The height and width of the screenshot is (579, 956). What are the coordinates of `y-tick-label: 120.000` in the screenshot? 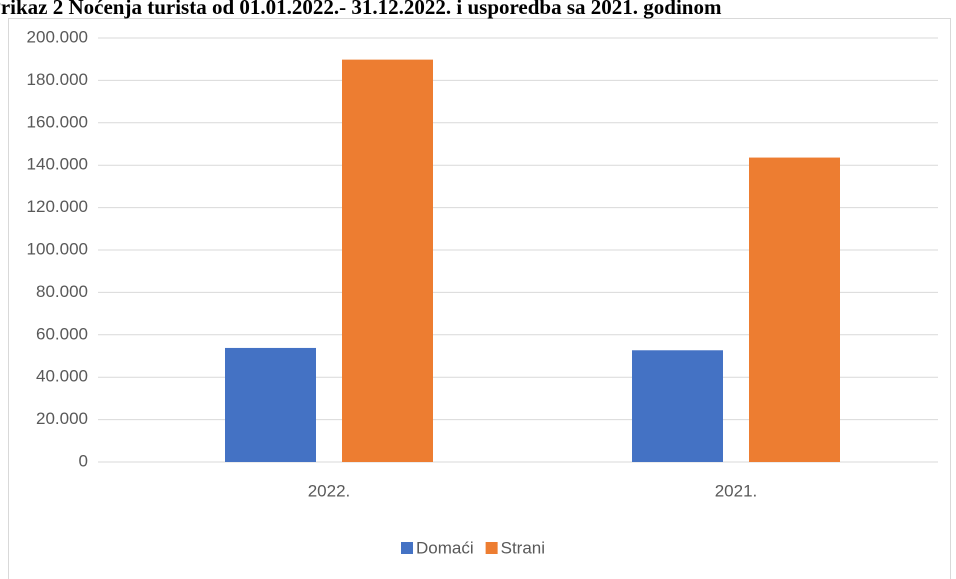 It's located at (57, 206).